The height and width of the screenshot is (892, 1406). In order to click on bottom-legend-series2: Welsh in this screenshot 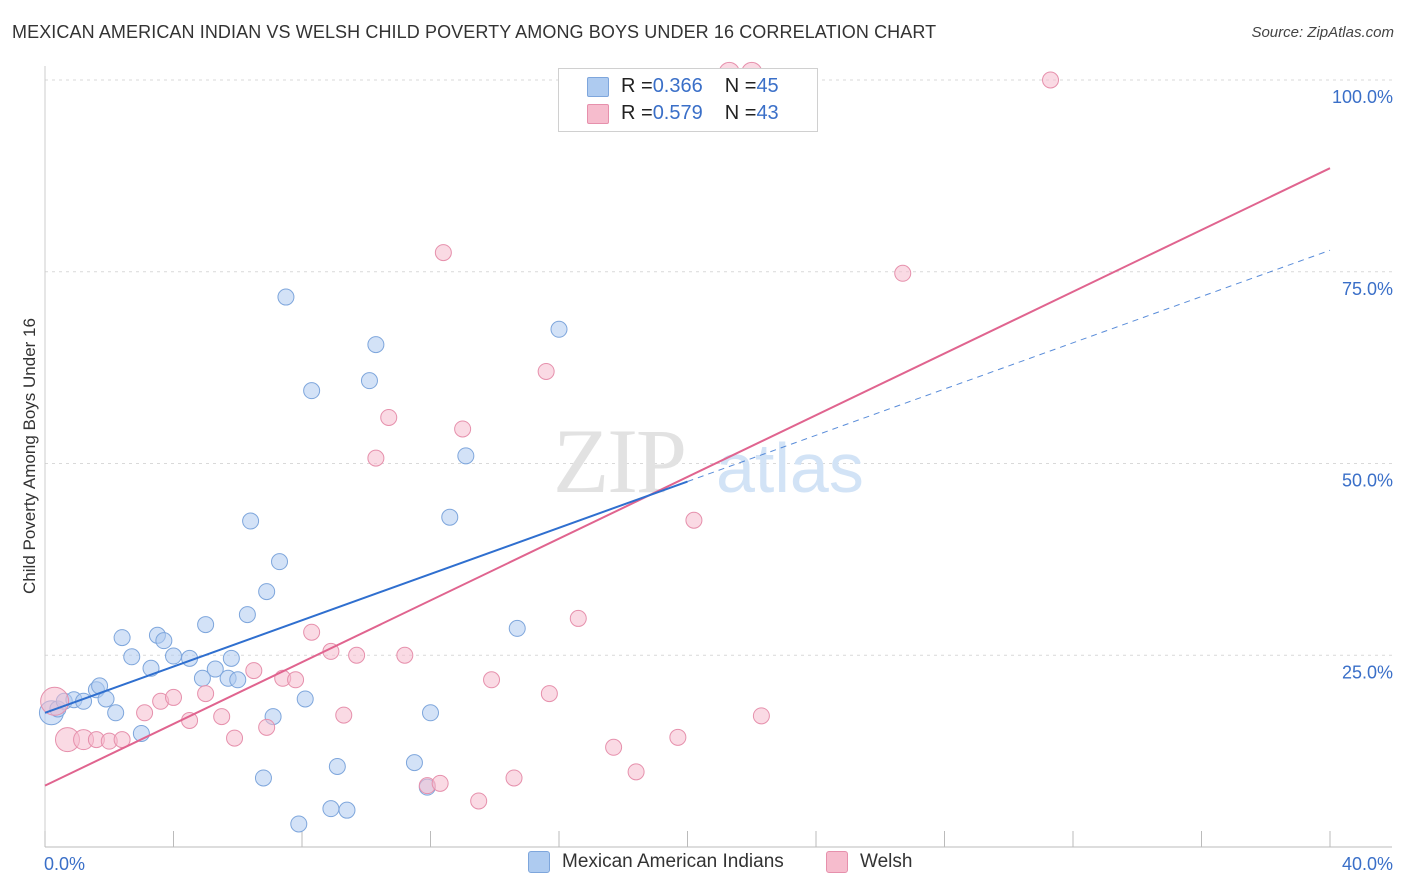, I will do `click(869, 862)`.